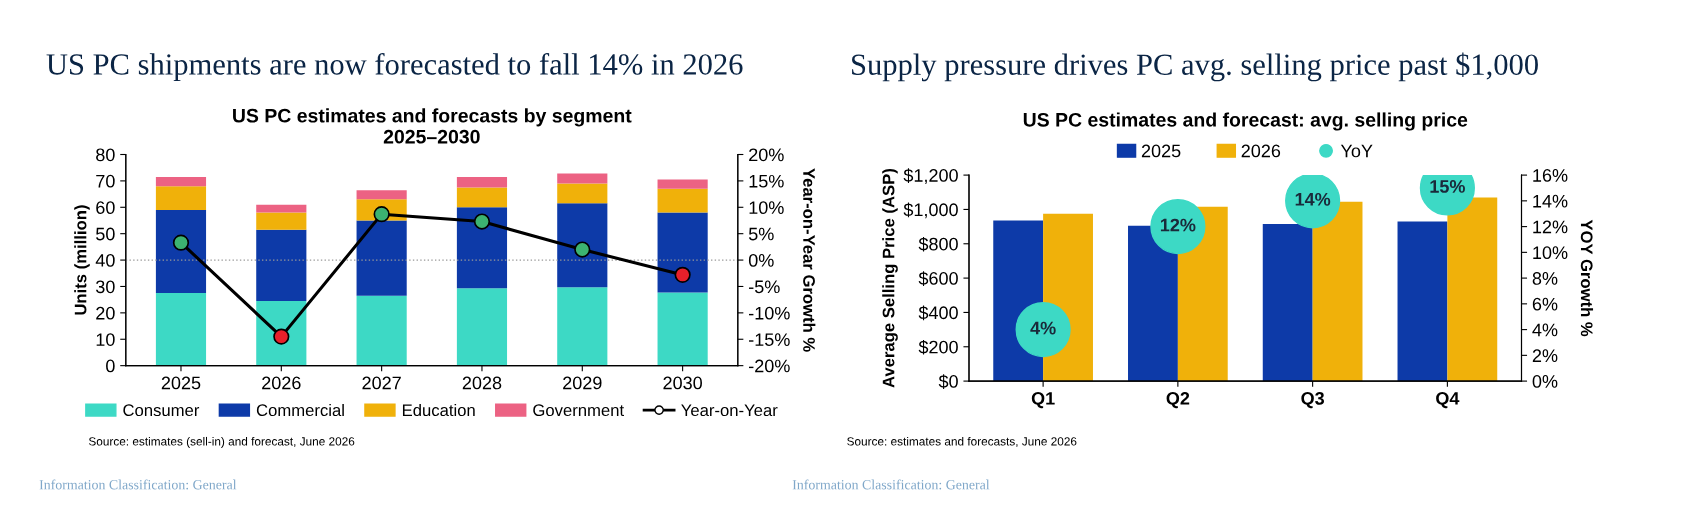  Describe the element at coordinates (938, 347) in the screenshot. I see `y-tick-label: $200` at that location.